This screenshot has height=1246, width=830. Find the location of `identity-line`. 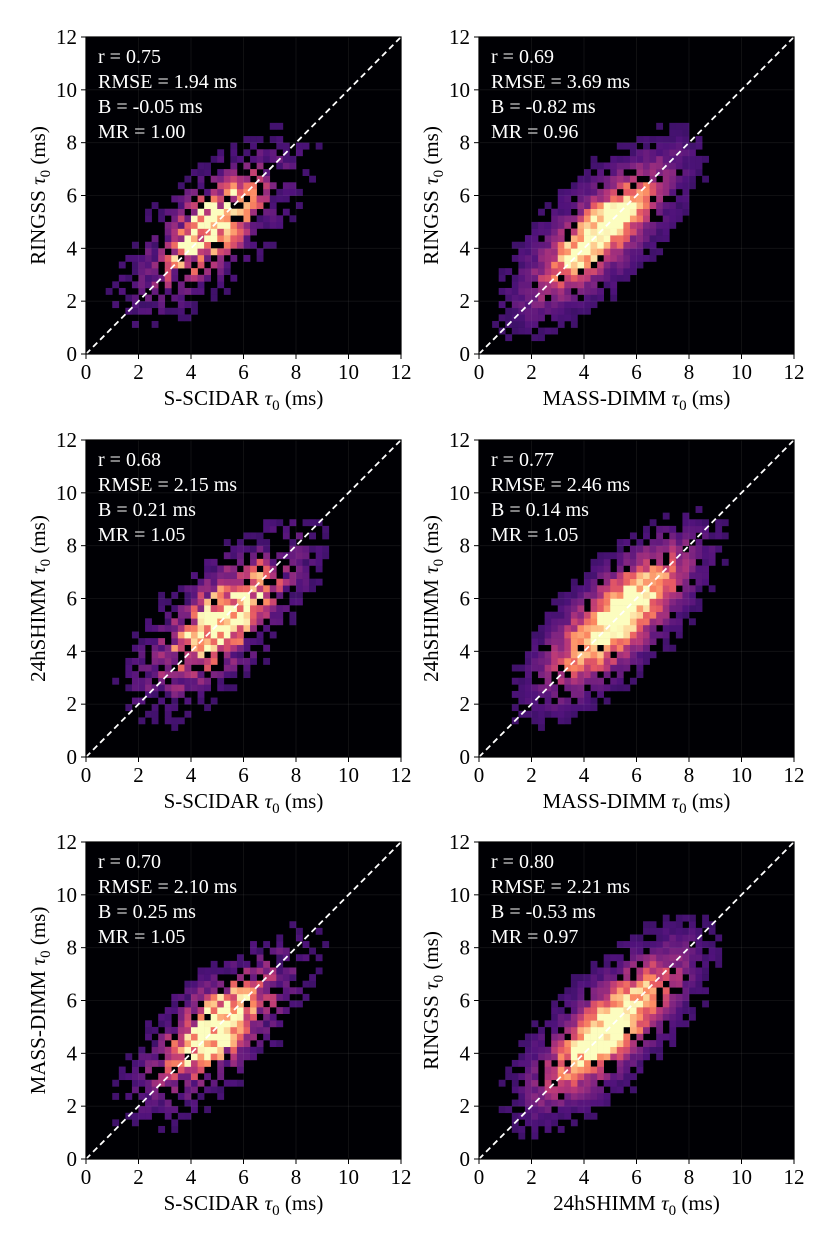

identity-line is located at coordinates (243, 195).